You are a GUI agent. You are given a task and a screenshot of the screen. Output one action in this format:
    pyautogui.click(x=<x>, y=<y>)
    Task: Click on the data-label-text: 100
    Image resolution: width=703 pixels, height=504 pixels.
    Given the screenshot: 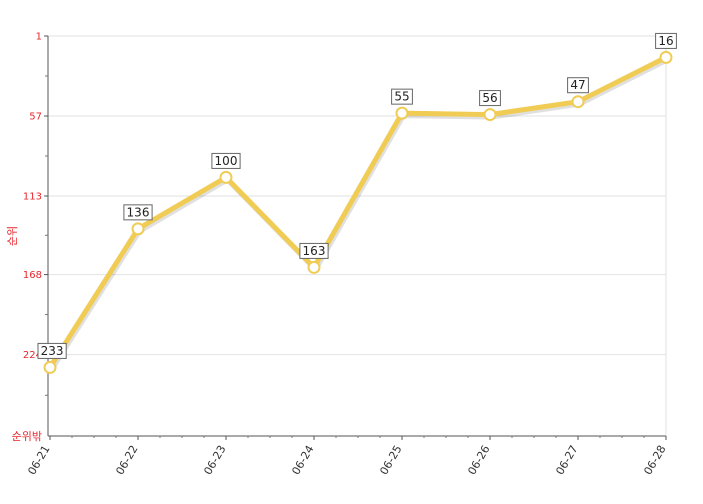 What is the action you would take?
    pyautogui.click(x=226, y=161)
    